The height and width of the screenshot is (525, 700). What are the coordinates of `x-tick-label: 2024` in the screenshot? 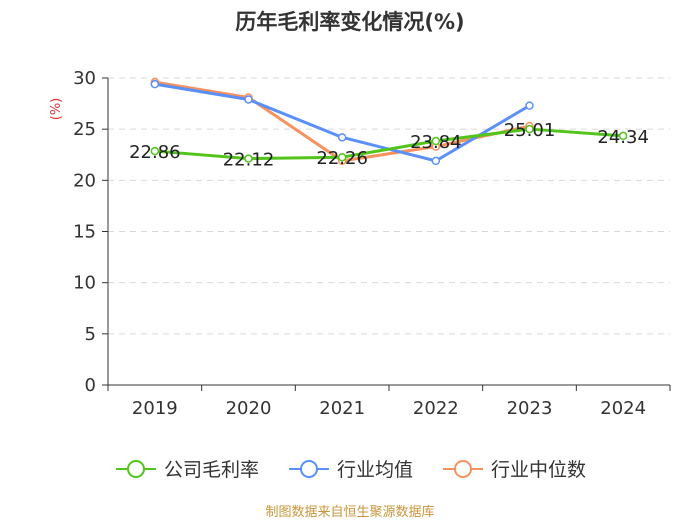 It's located at (623, 408).